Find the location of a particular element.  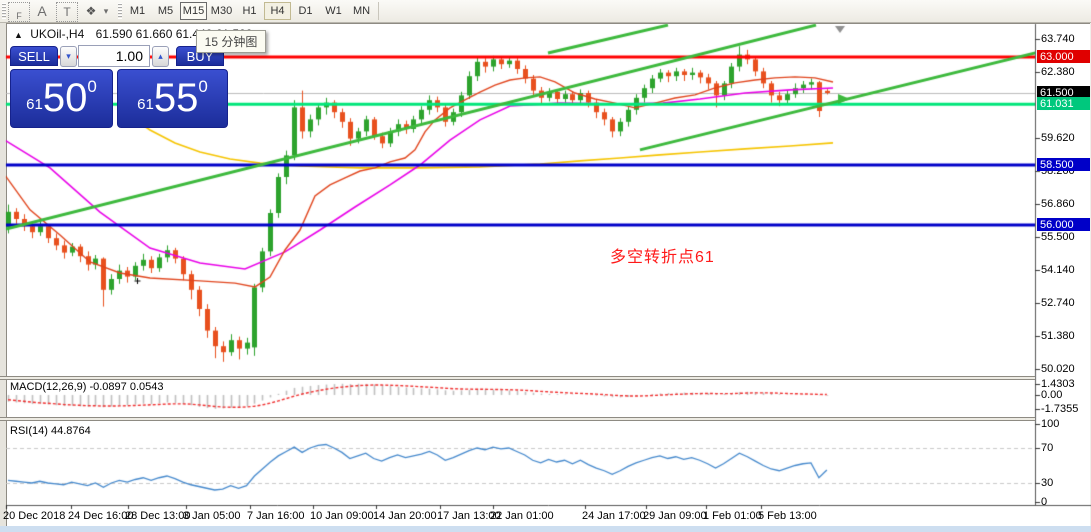

chart-annotation-text: 多空转折点61 is located at coordinates (662, 257).